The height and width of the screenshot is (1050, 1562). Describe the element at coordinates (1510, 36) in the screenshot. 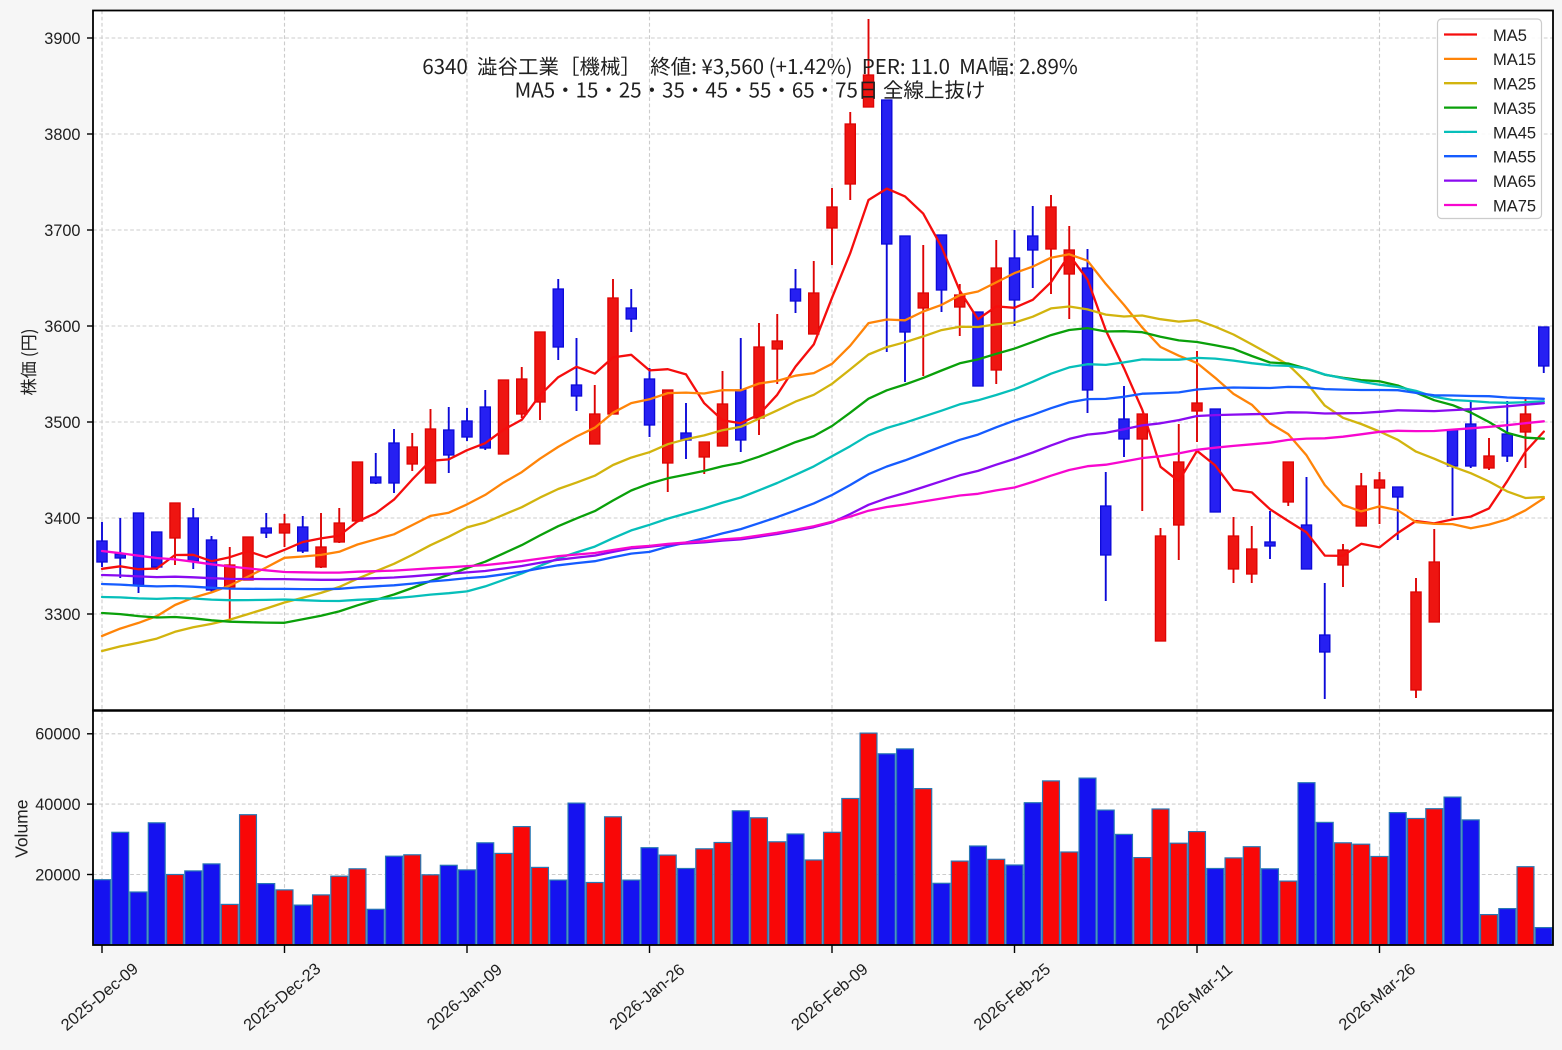

I see `svg-text: MA5` at that location.